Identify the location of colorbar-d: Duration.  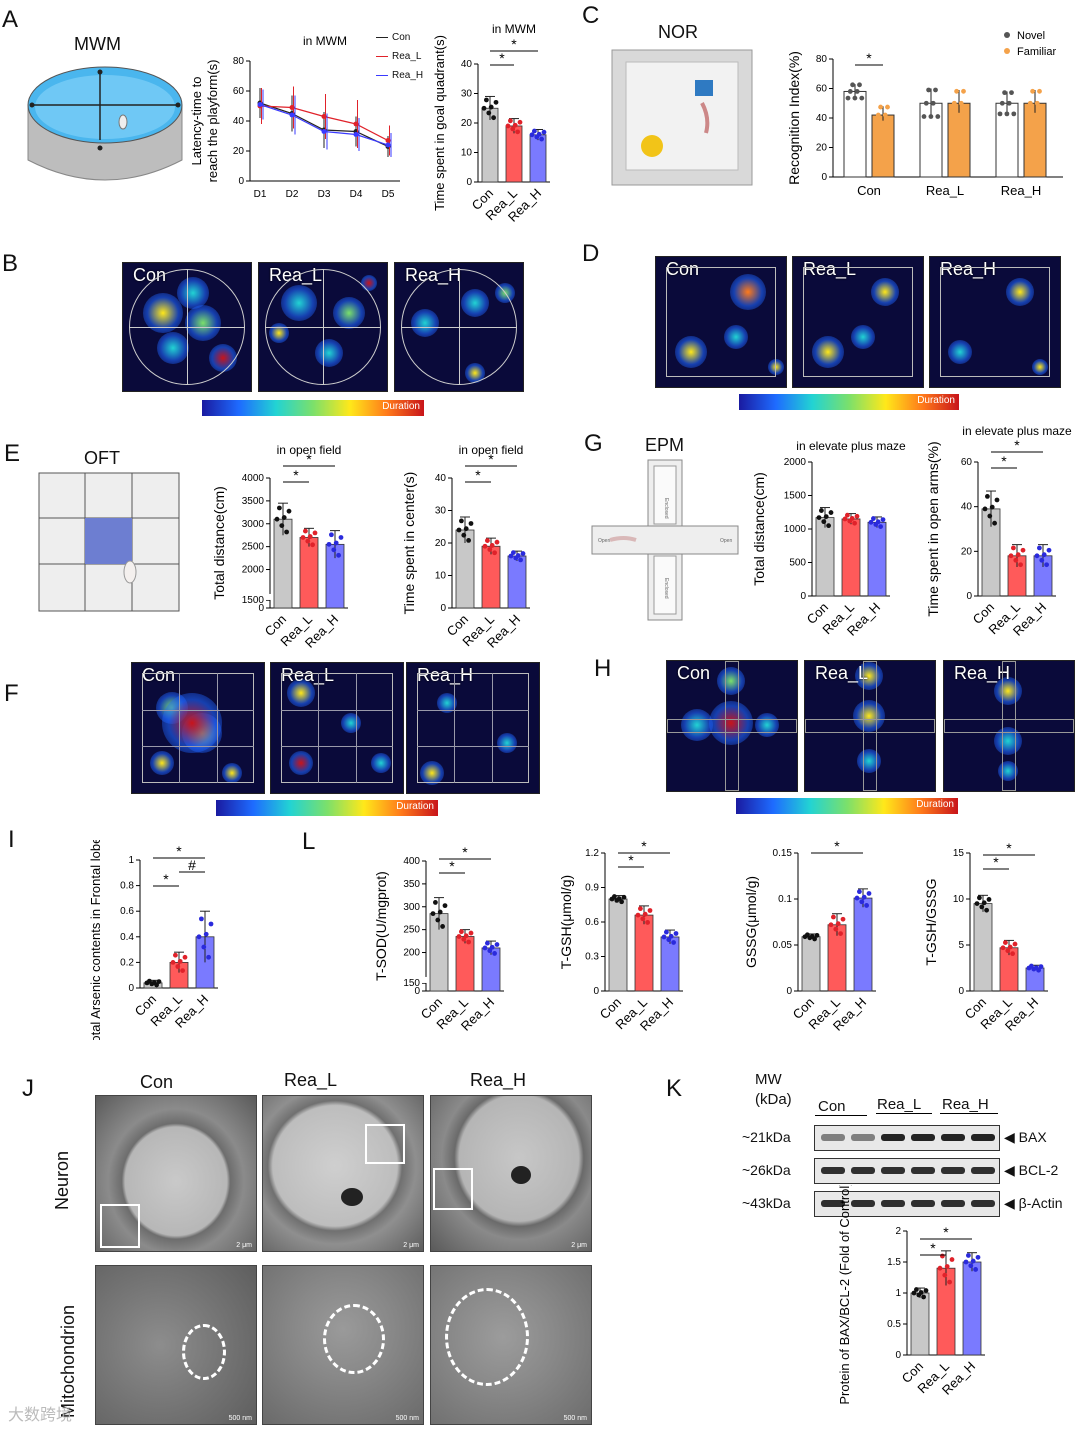
(849, 402).